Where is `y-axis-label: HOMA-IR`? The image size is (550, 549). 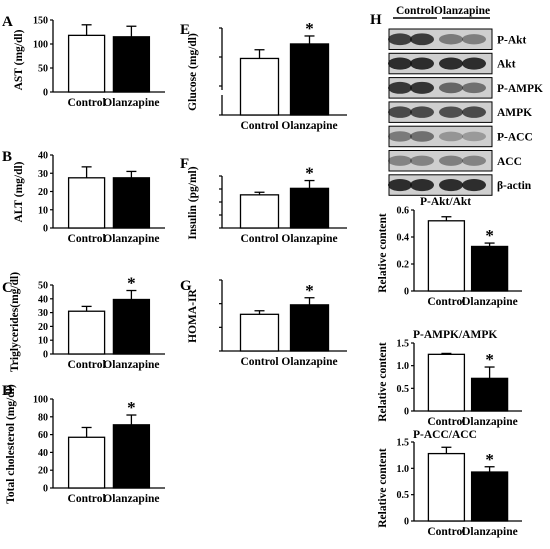
y-axis-label: HOMA-IR is located at coordinates (193, 315).